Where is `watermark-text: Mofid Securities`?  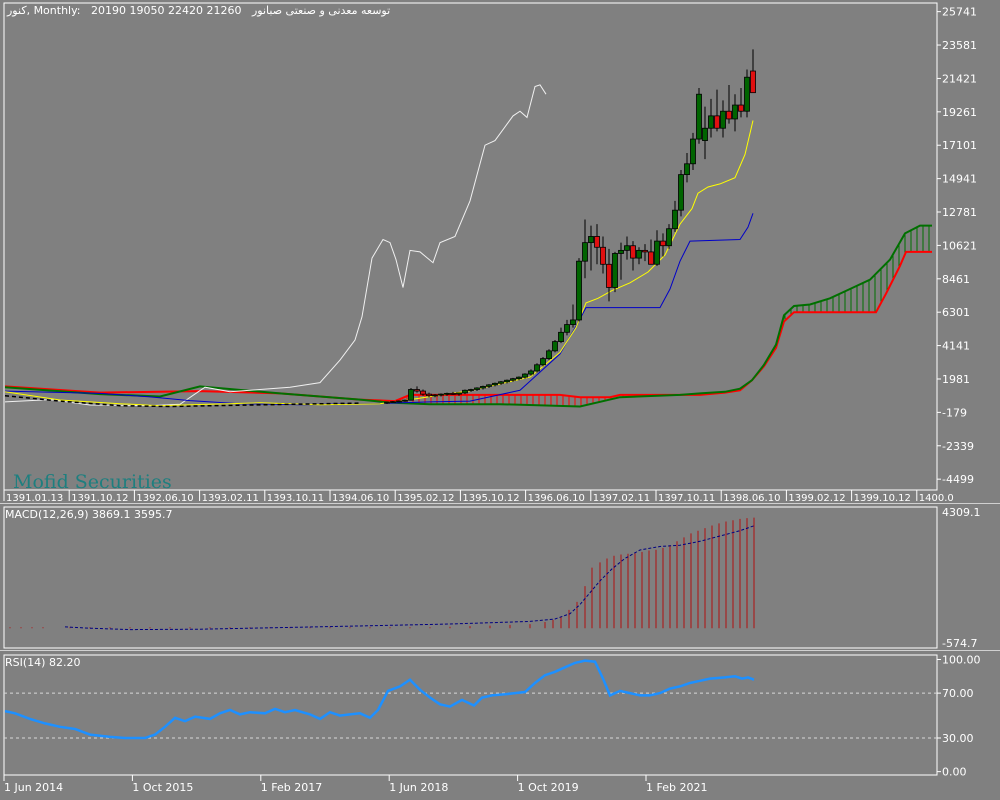
watermark-text: Mofid Securities is located at coordinates (92, 482).